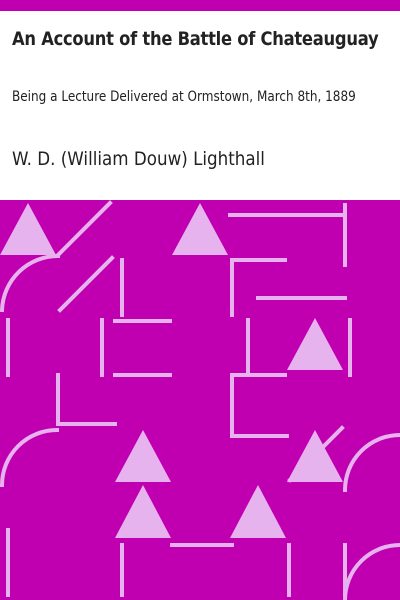  I want to click on book-title: An Account of the Battle of Chateauguay, so click(195, 39).